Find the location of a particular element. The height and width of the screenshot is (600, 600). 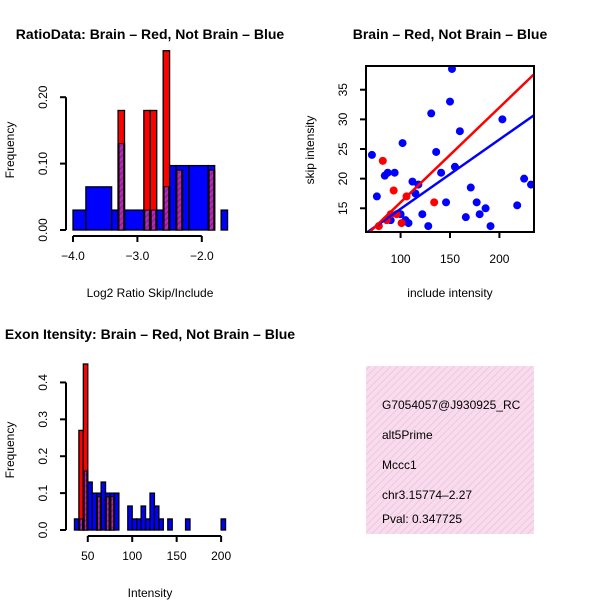

info-event-type: alt5Prime is located at coordinates (407, 435).